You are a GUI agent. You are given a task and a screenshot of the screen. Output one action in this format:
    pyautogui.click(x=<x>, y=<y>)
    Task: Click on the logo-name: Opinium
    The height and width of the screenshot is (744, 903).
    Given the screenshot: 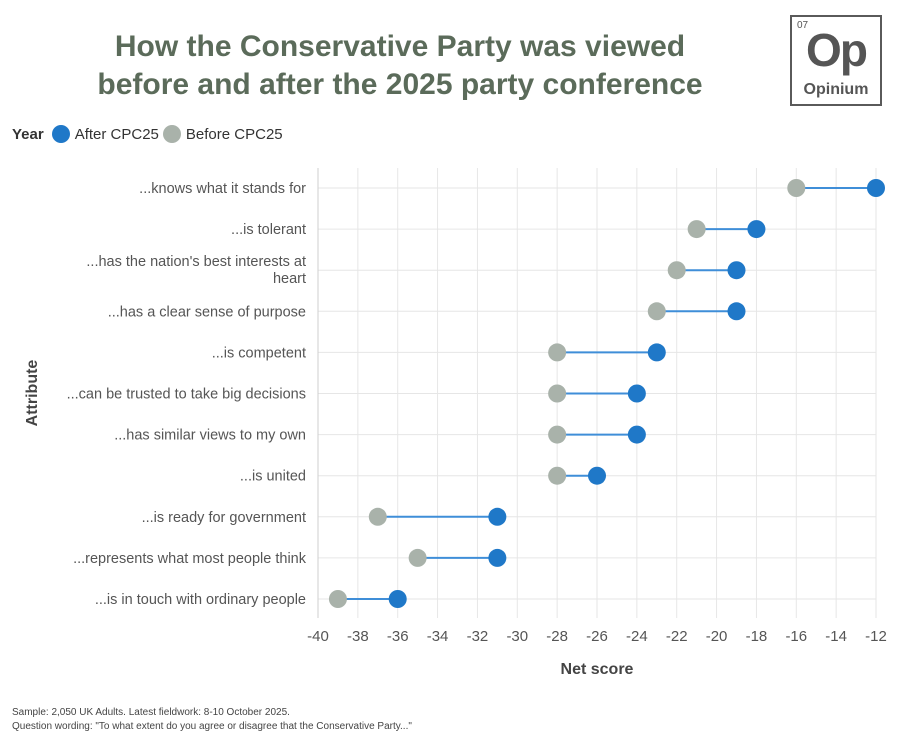 What is the action you would take?
    pyautogui.click(x=836, y=89)
    